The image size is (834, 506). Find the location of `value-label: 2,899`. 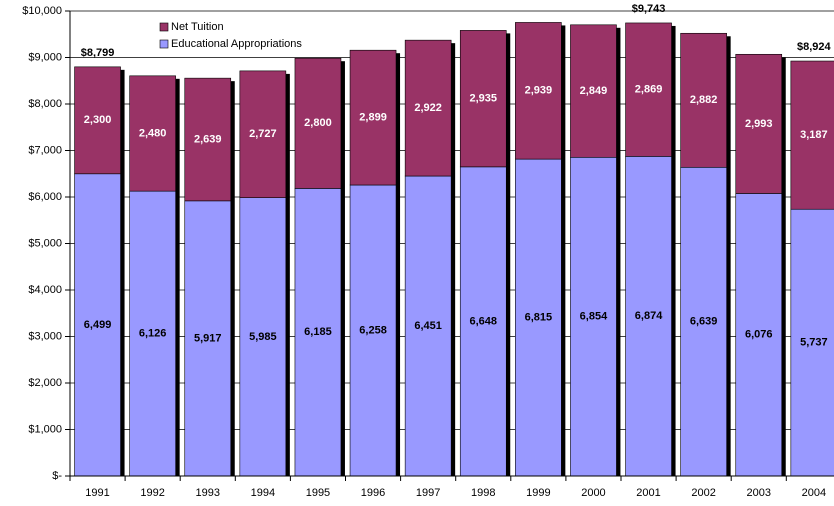

value-label: 2,899 is located at coordinates (373, 118).